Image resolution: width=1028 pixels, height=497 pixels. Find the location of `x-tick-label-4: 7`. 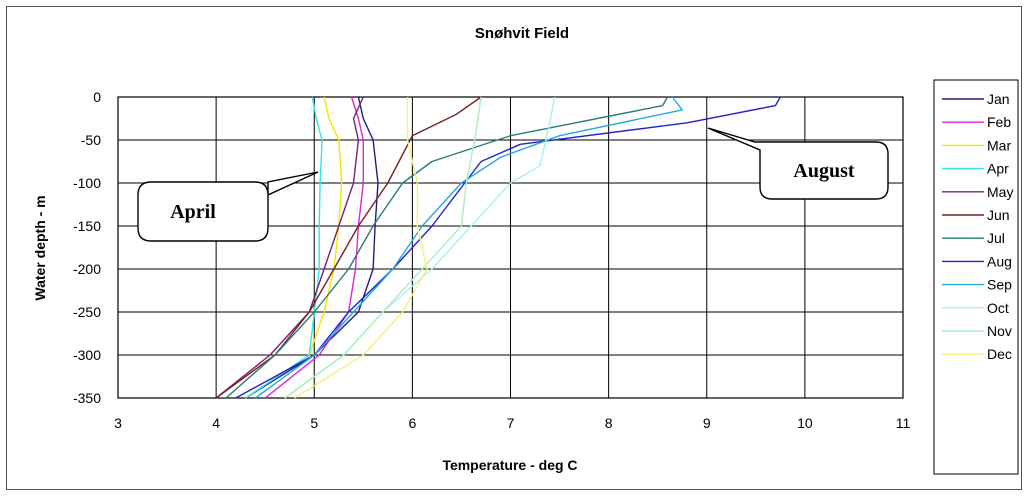

x-tick-label-4: 7 is located at coordinates (511, 423).